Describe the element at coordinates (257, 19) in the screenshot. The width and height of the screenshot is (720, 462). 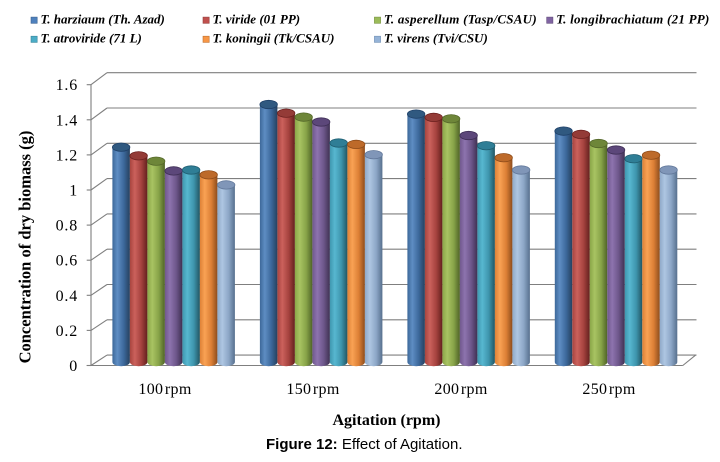
I see `svg-text: T. viride (01 PP)` at that location.